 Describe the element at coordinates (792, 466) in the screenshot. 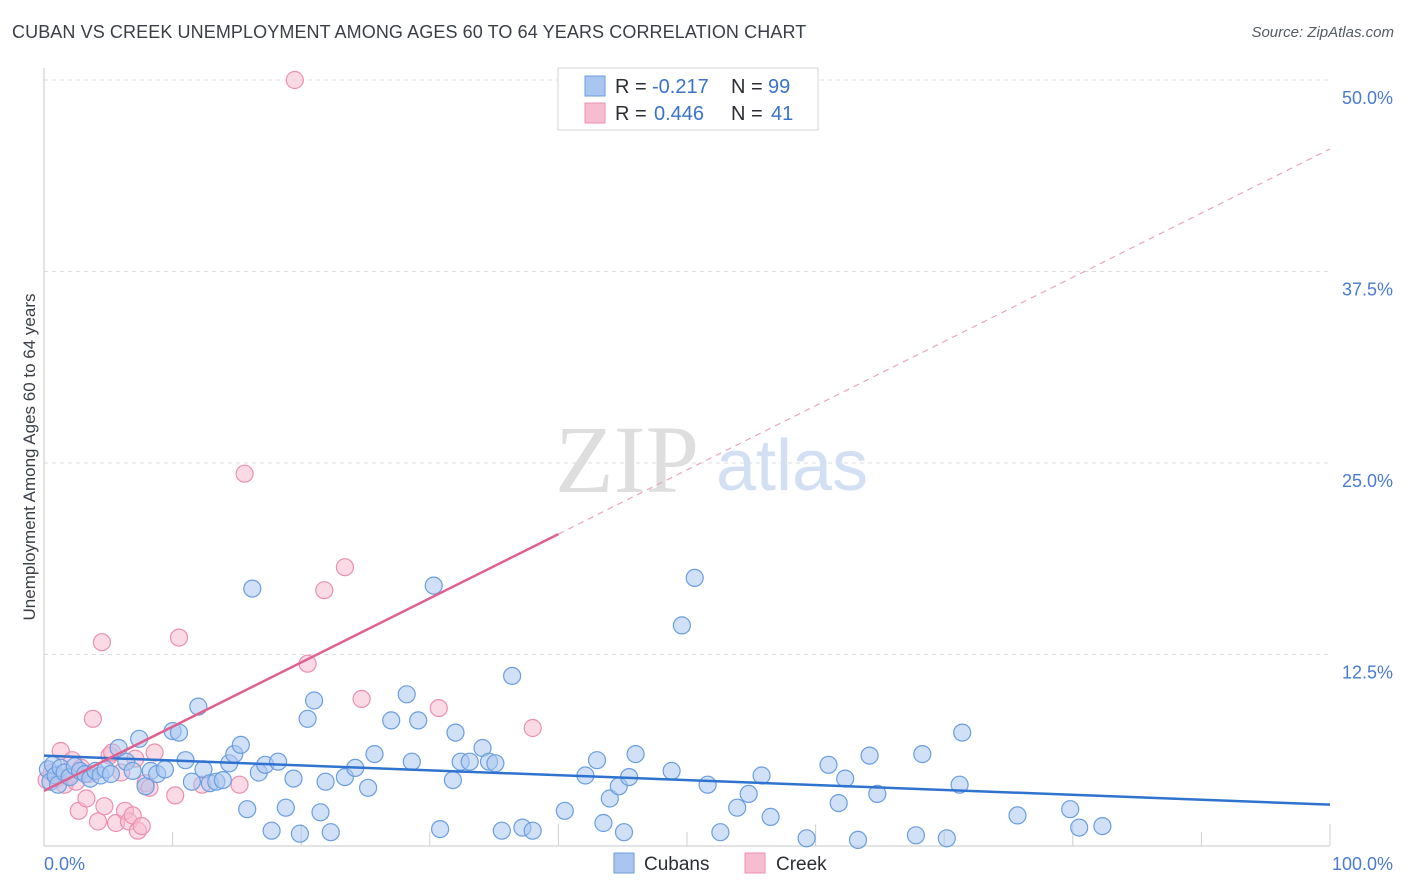

I see `watermark-atlas: atlas` at that location.